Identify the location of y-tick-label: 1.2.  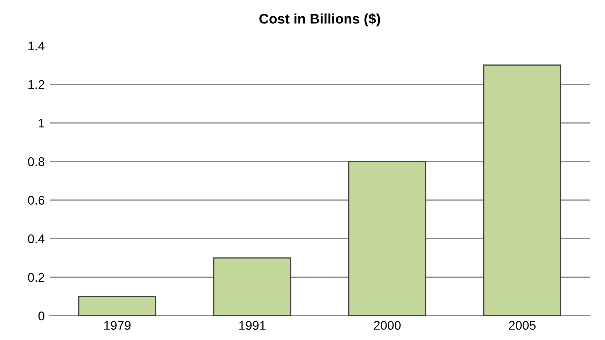
(36, 85).